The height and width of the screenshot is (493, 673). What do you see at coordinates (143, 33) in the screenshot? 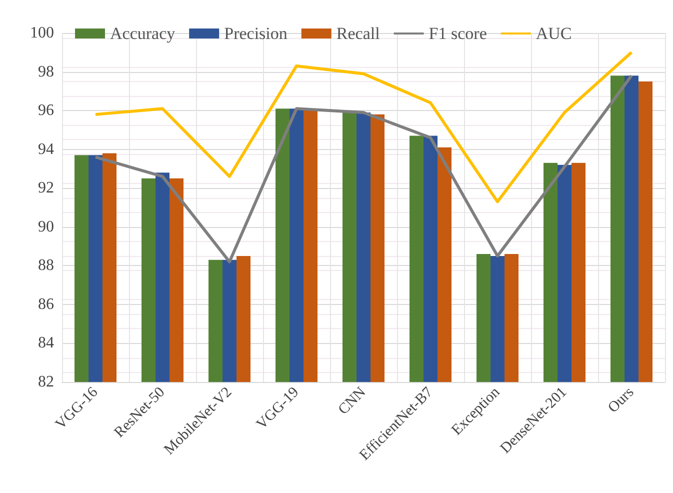
I see `legend-label: Accuracy` at bounding box center [143, 33].